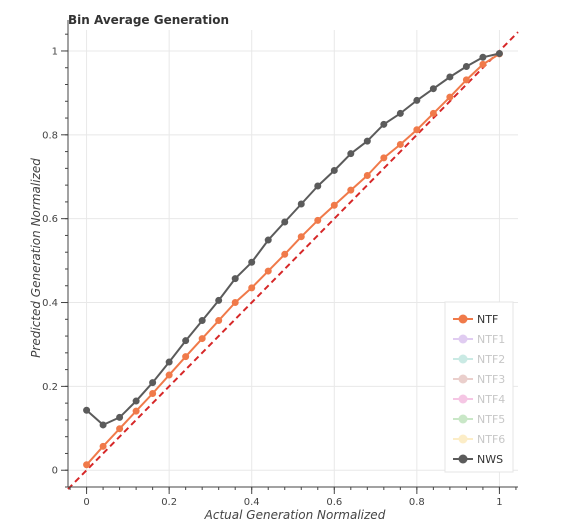 The image size is (564, 529). I want to click on x-tick-label: 0.6, so click(334, 502).